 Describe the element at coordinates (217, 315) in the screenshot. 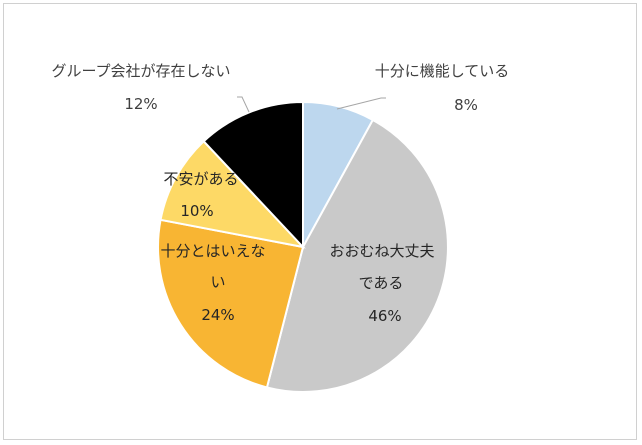

I see `slice-percent-label: 24%` at that location.